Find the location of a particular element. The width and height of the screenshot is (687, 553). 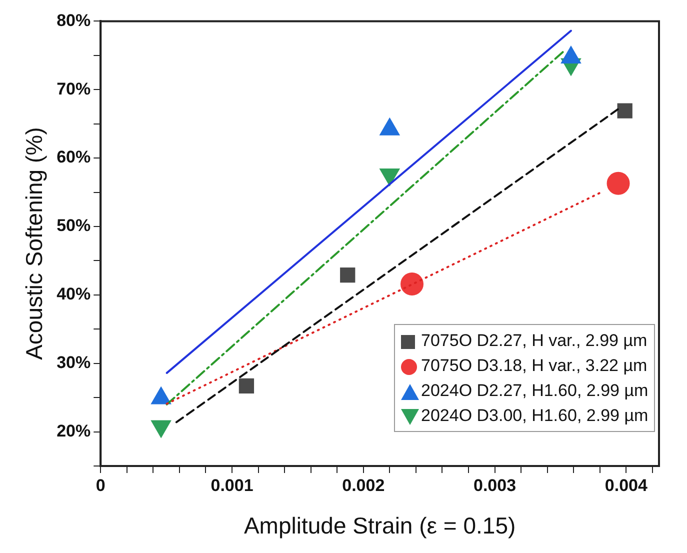

x-axis-title: Amplitude Strain (ε = 0.15) is located at coordinates (380, 525).